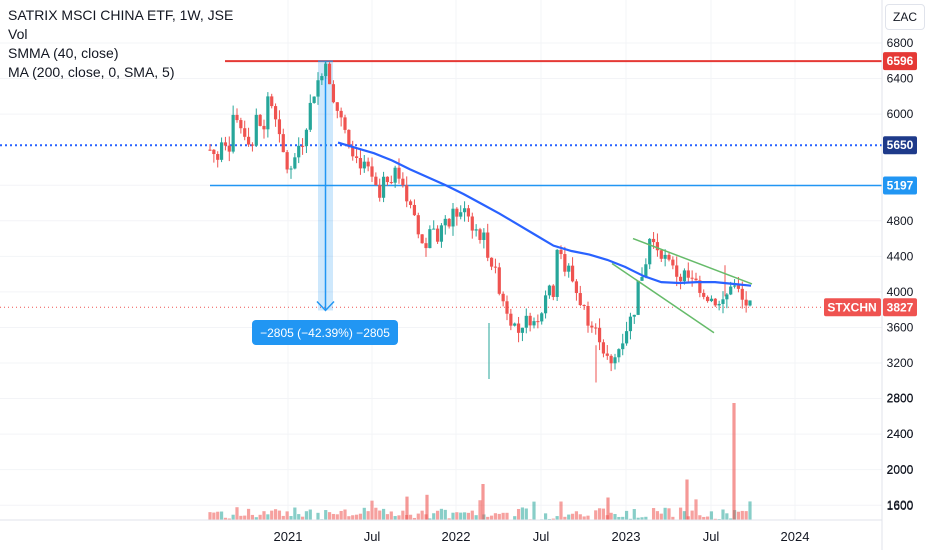 The height and width of the screenshot is (550, 932). I want to click on y-tick-label: 3600, so click(900, 327).